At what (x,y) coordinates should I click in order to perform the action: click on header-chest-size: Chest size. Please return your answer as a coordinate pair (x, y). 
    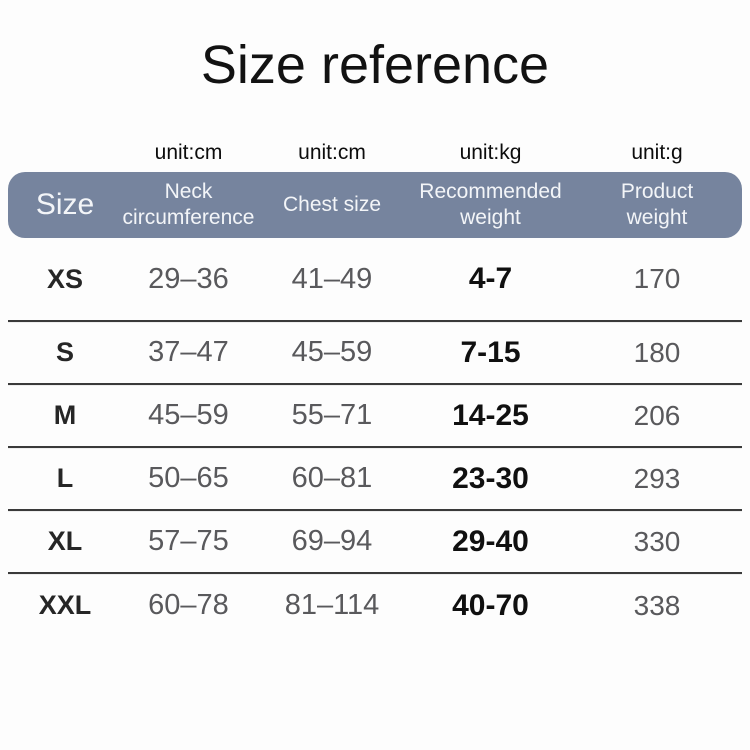
    Looking at the image, I should click on (332, 205).